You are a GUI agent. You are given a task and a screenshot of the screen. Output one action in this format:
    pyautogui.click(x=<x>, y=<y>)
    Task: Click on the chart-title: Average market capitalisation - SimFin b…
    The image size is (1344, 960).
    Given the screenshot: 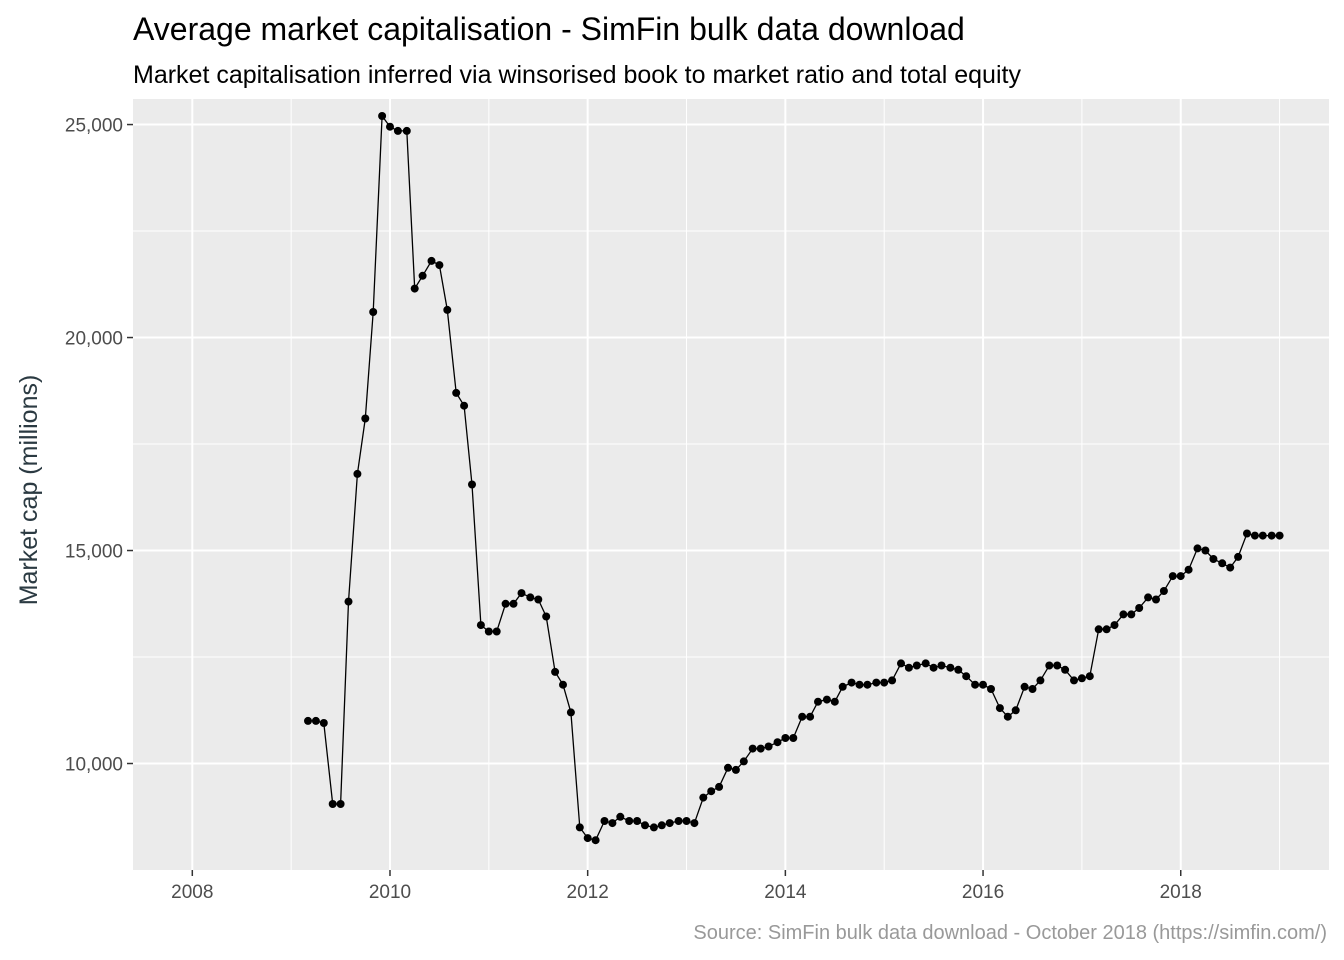 What is the action you would take?
    pyautogui.click(x=549, y=29)
    